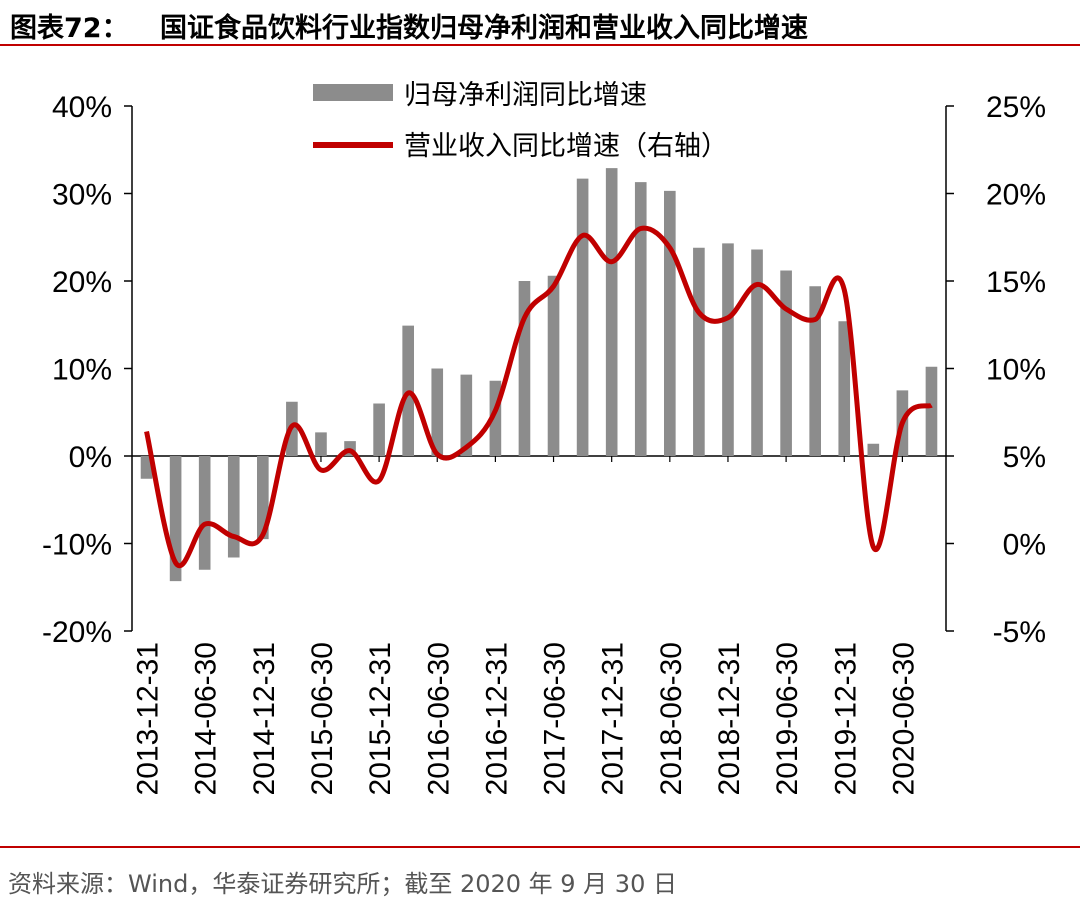 The width and height of the screenshot is (1080, 902). Describe the element at coordinates (206, 718) in the screenshot. I see `x-tick-label: 2014-06-30` at that location.